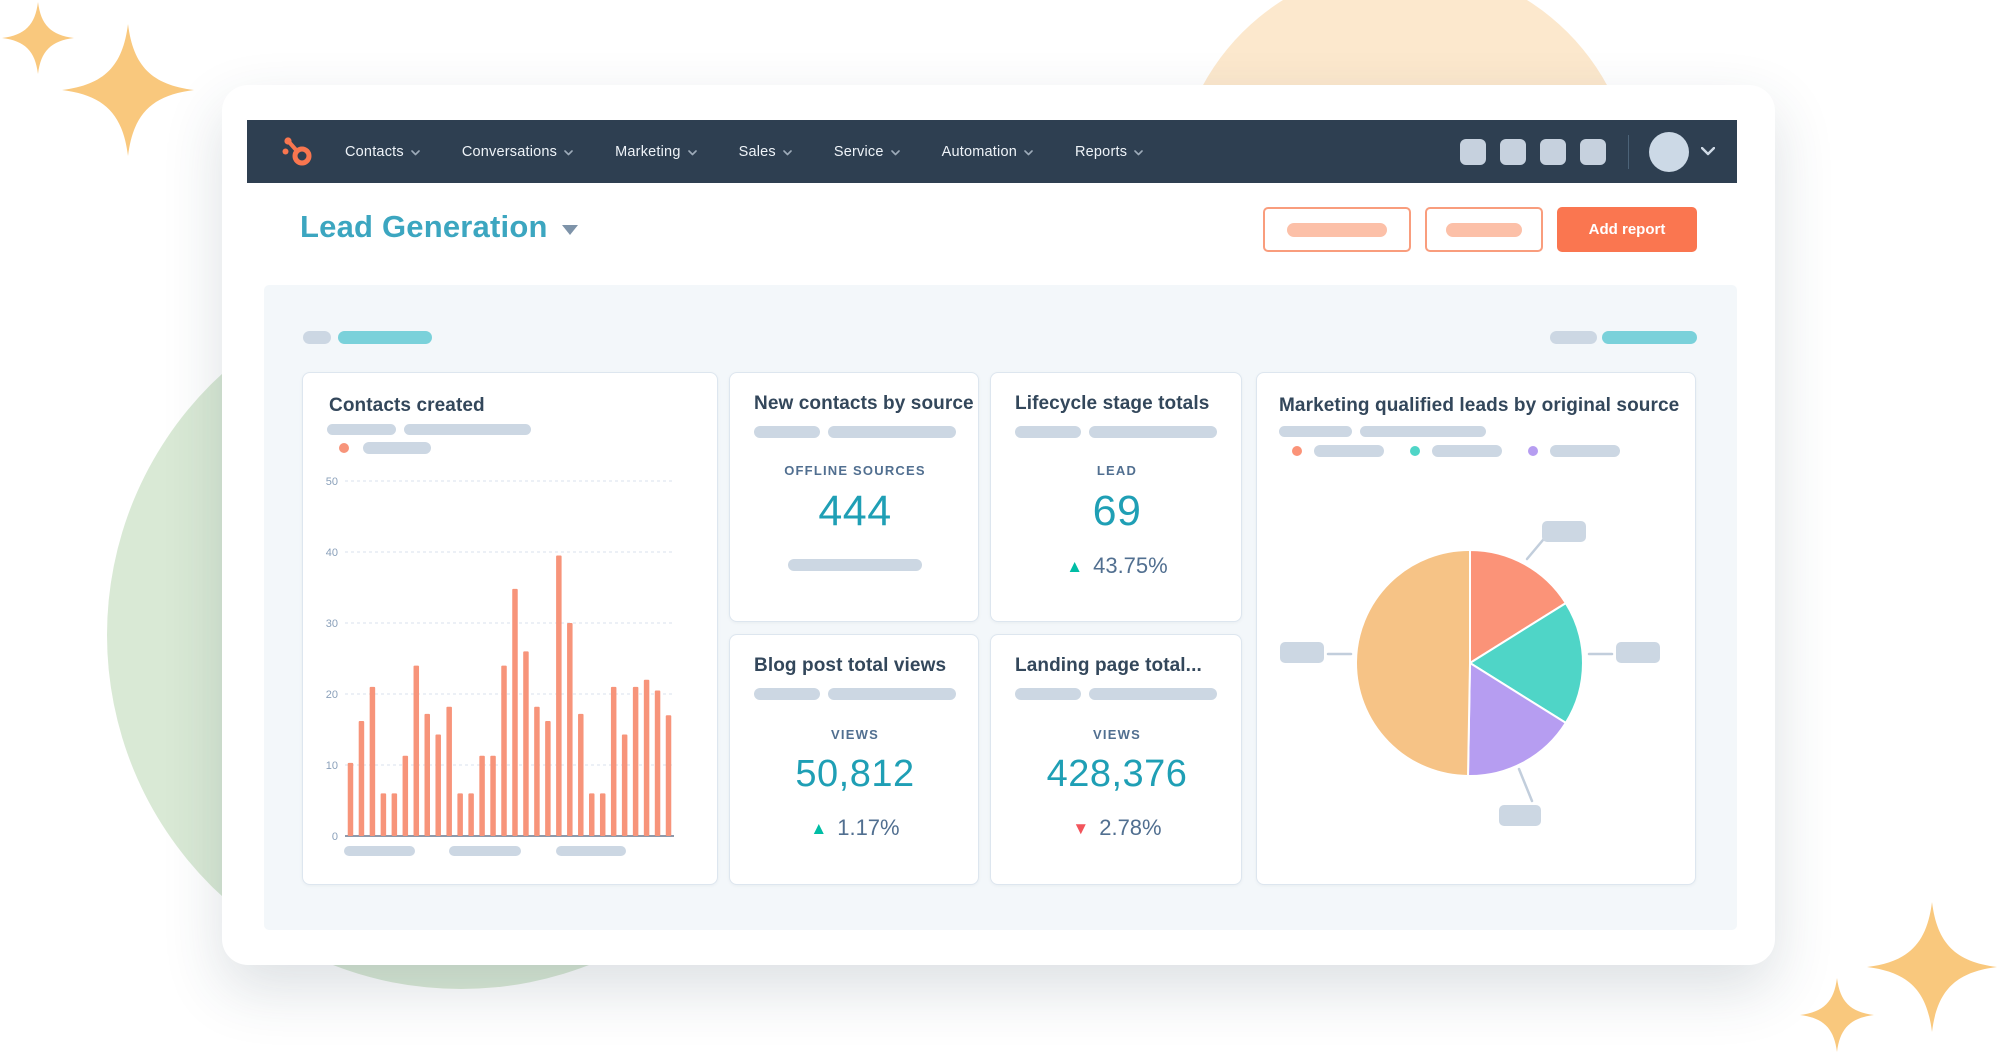  I want to click on metric-value: 50,812, so click(855, 774).